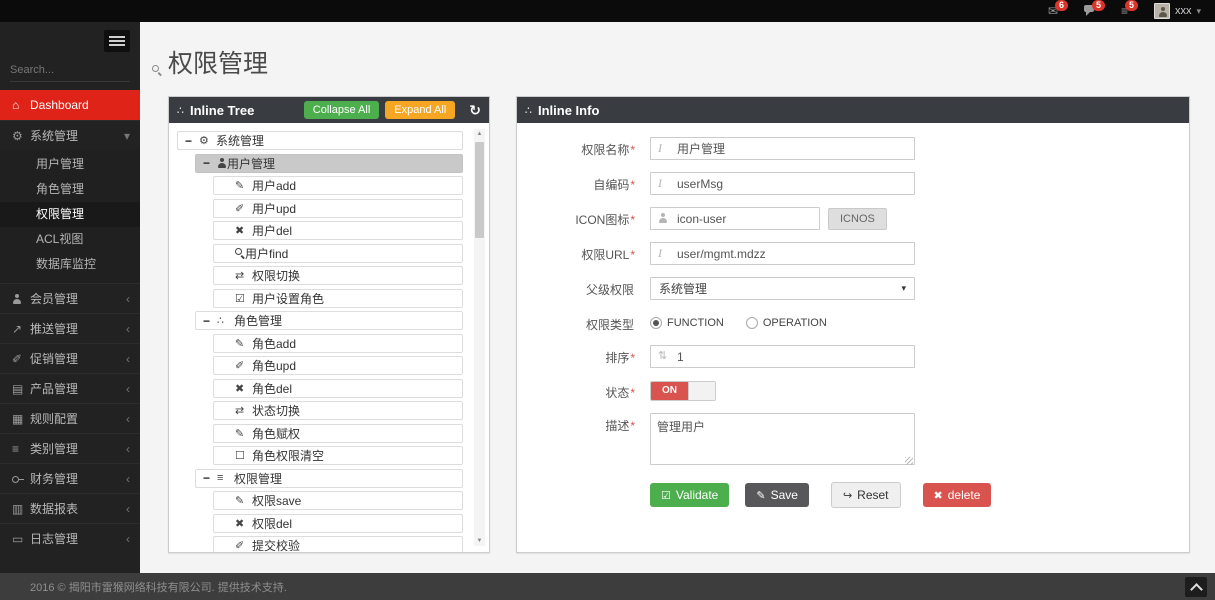  I want to click on sidebar-subitem-roles: 角色管理, so click(60, 189).